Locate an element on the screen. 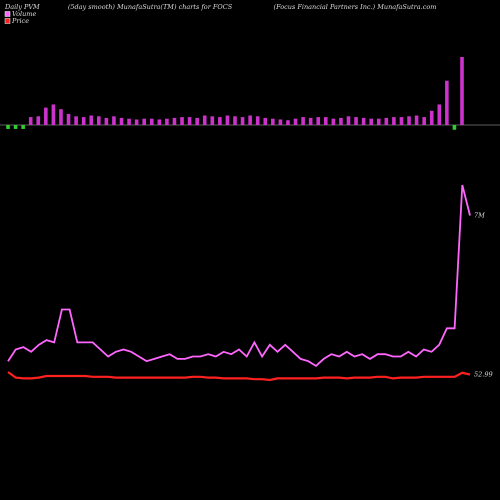 This screenshot has height=500, width=500. price-line is located at coordinates (239, 376).